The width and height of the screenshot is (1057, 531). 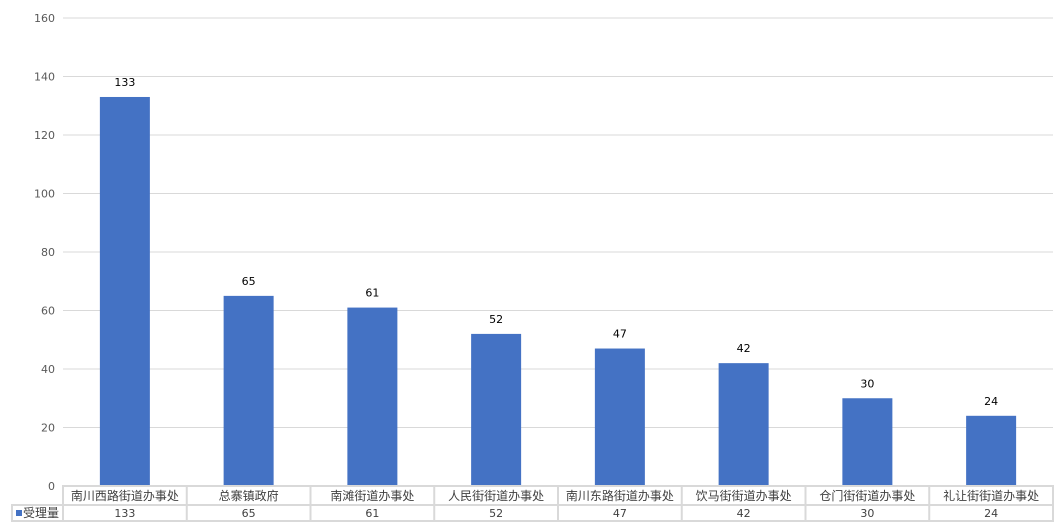 I want to click on y-tick-label: 120, so click(x=44, y=135).